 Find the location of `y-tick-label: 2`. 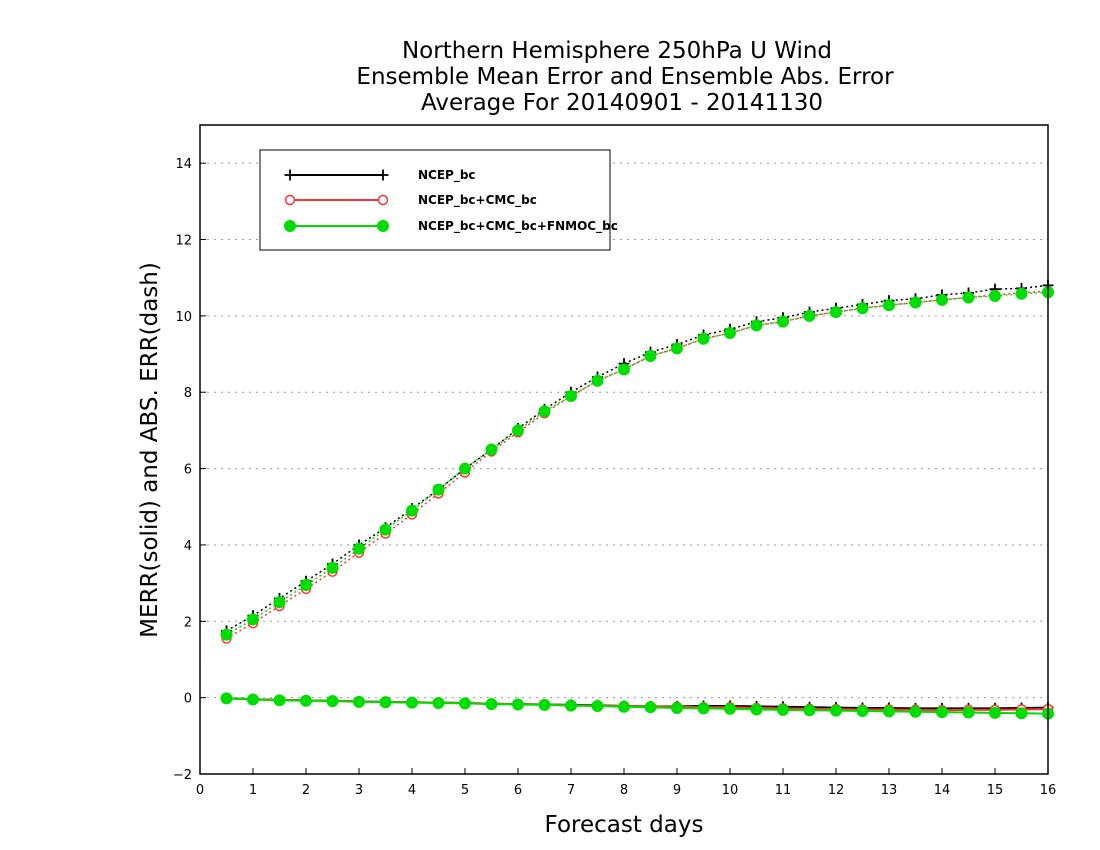

y-tick-label: 2 is located at coordinates (188, 622).